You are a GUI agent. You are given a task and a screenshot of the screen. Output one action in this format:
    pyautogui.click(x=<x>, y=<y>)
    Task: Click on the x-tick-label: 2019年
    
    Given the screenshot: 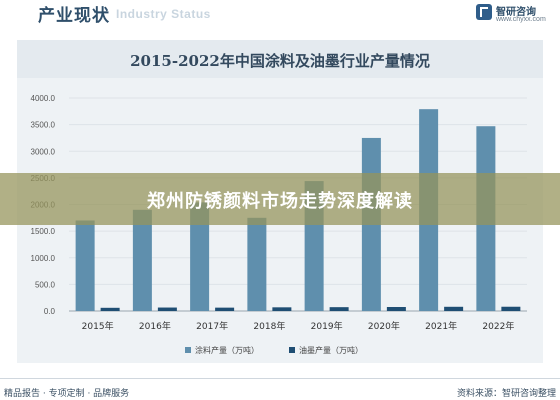 What is the action you would take?
    pyautogui.click(x=327, y=326)
    